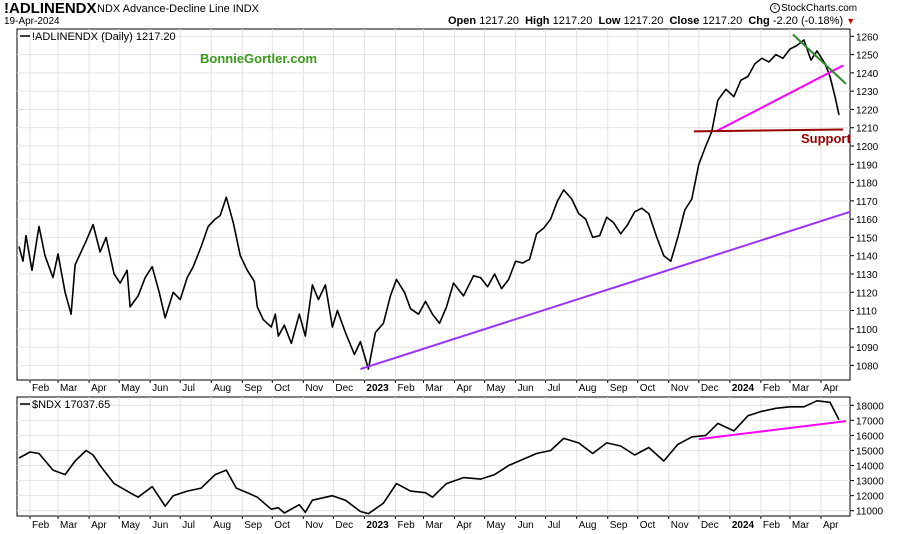  Describe the element at coordinates (743, 525) in the screenshot. I see `x-tick-label: 2024` at that location.